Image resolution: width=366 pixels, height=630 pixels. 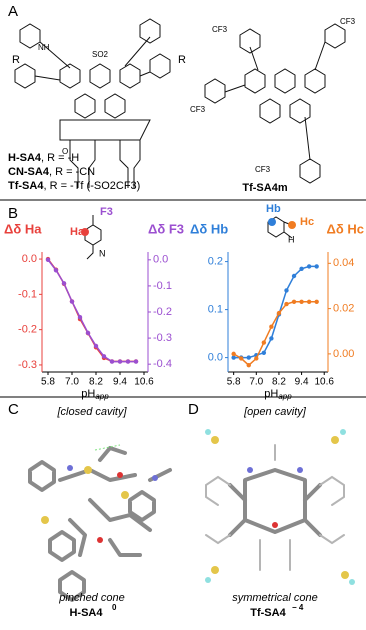 I want to click on legend-entry: CN-SA4, R = -CN, so click(x=51, y=172).